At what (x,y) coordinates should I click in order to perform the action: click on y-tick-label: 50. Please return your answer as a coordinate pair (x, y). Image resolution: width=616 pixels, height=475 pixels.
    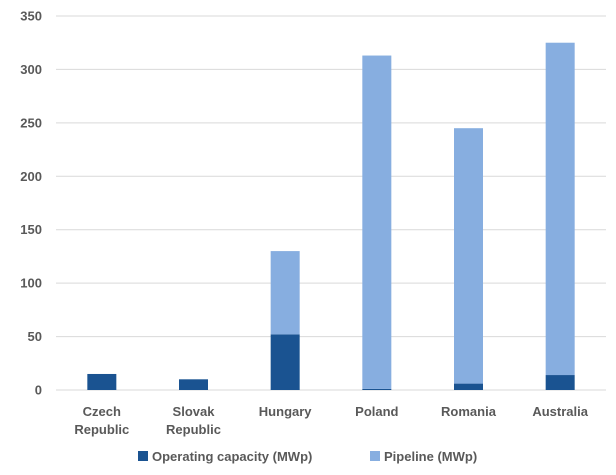
    Looking at the image, I should click on (35, 336).